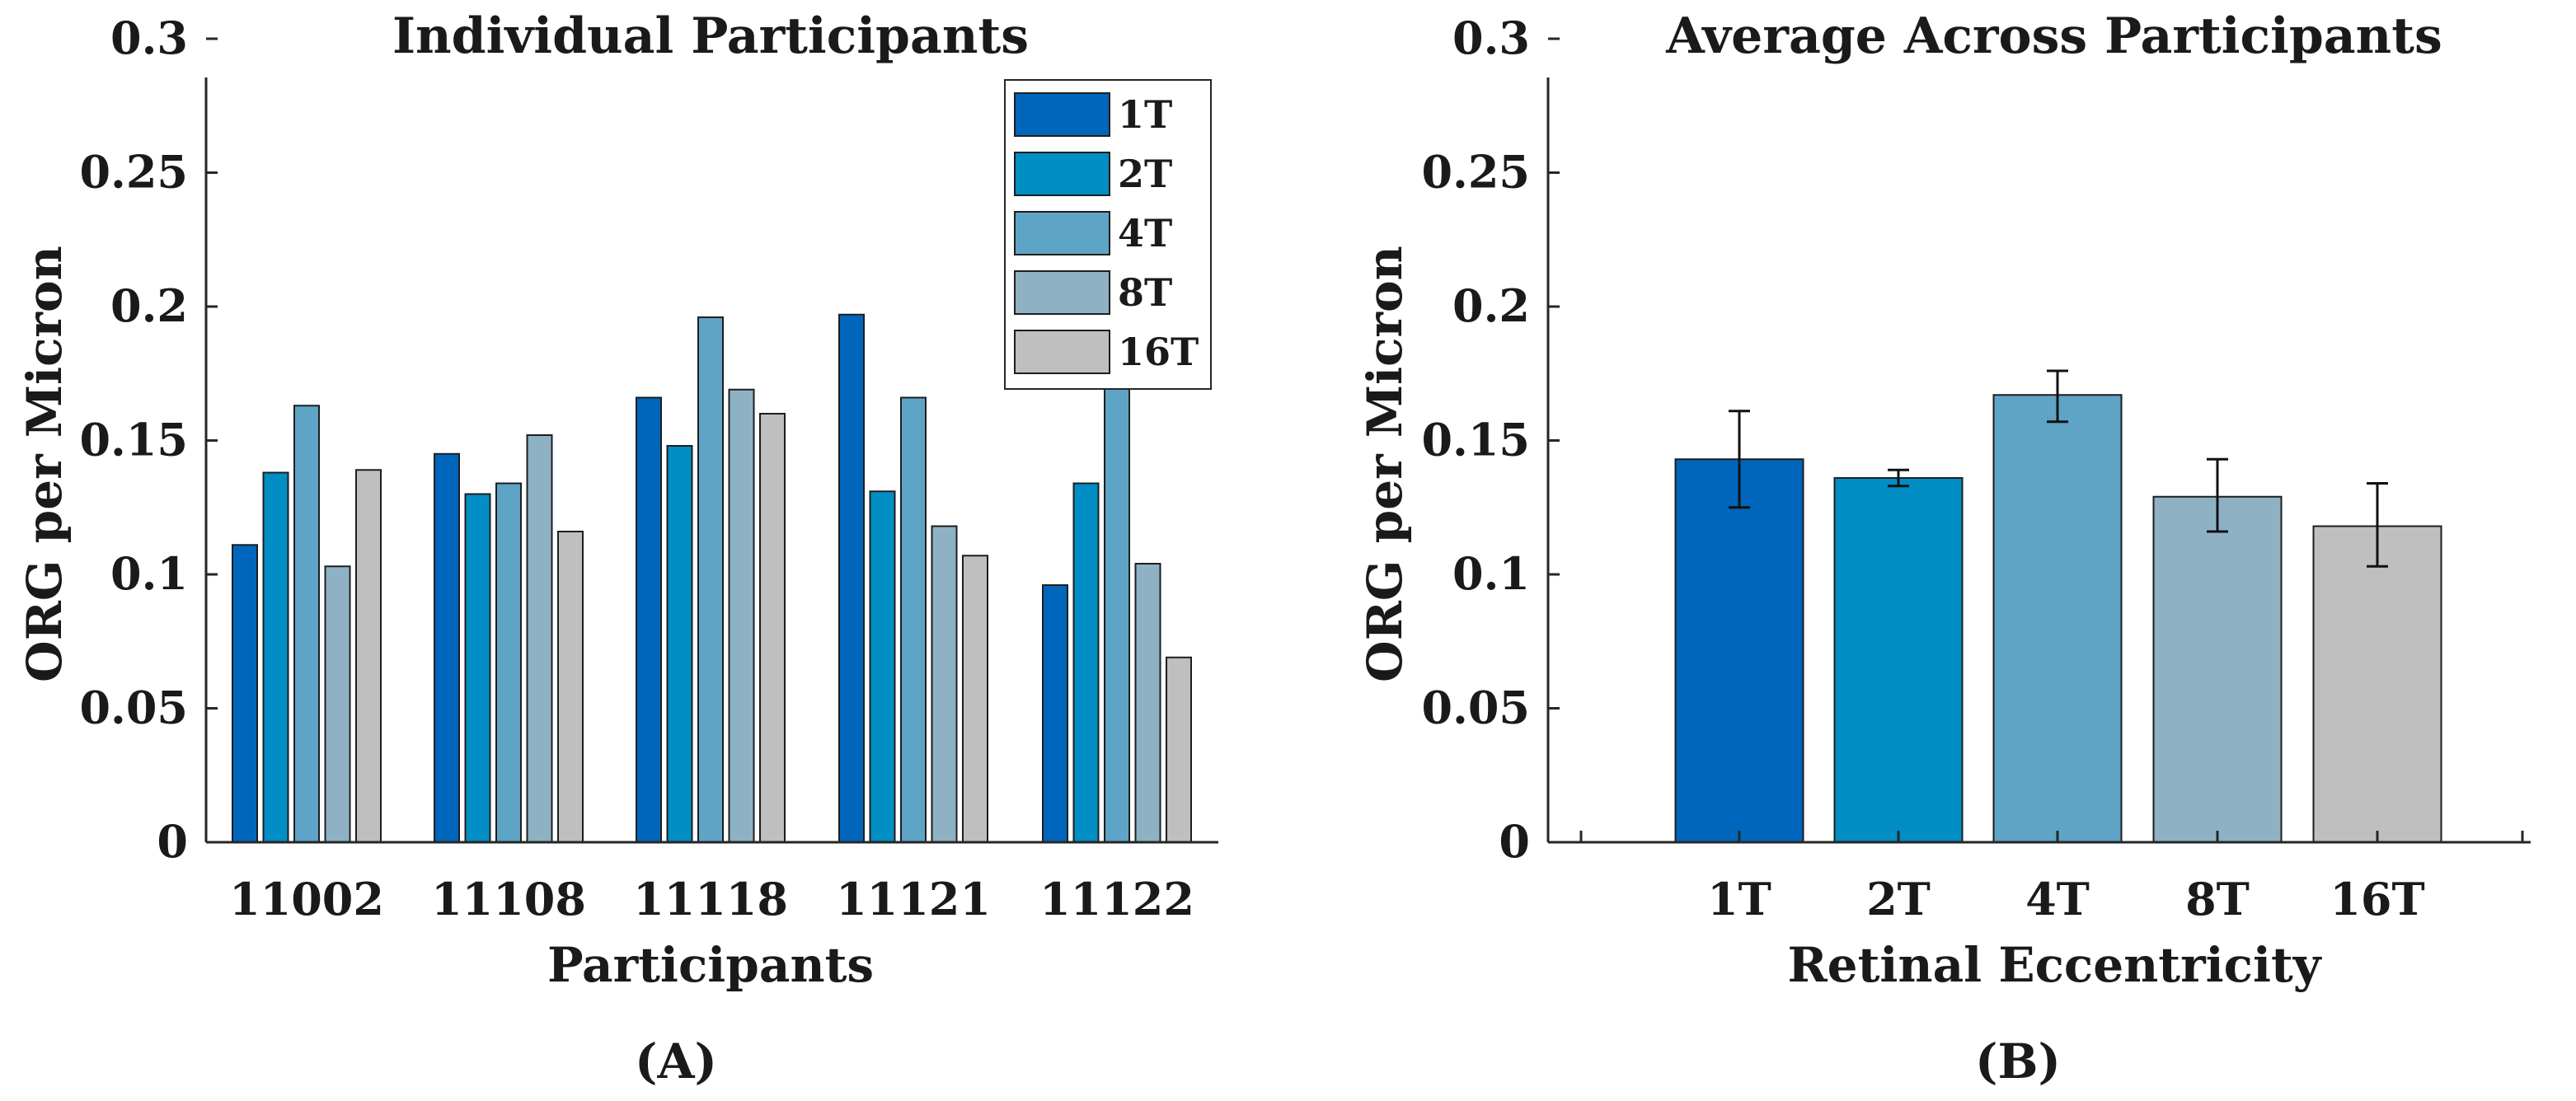 This screenshot has height=1101, width=2576. Describe the element at coordinates (1145, 233) in the screenshot. I see `legend-label-4T: 4T` at that location.